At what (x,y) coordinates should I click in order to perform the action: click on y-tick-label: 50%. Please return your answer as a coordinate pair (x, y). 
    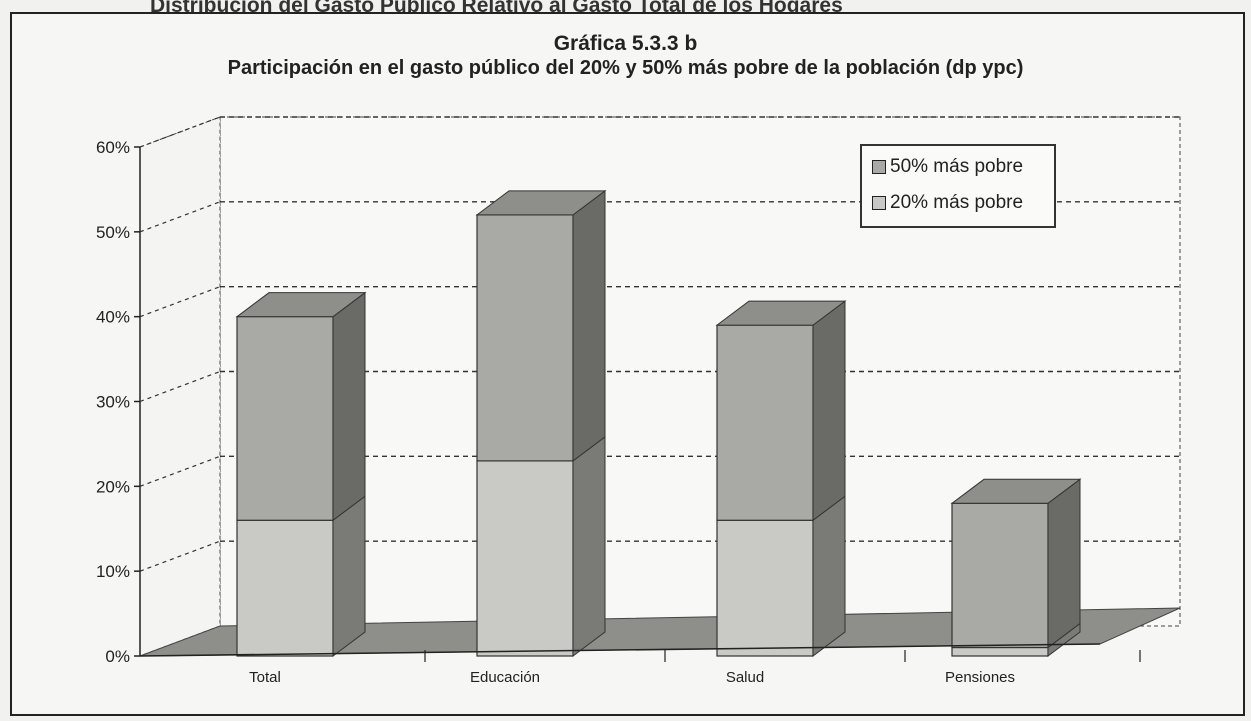
    Looking at the image, I should click on (113, 232).